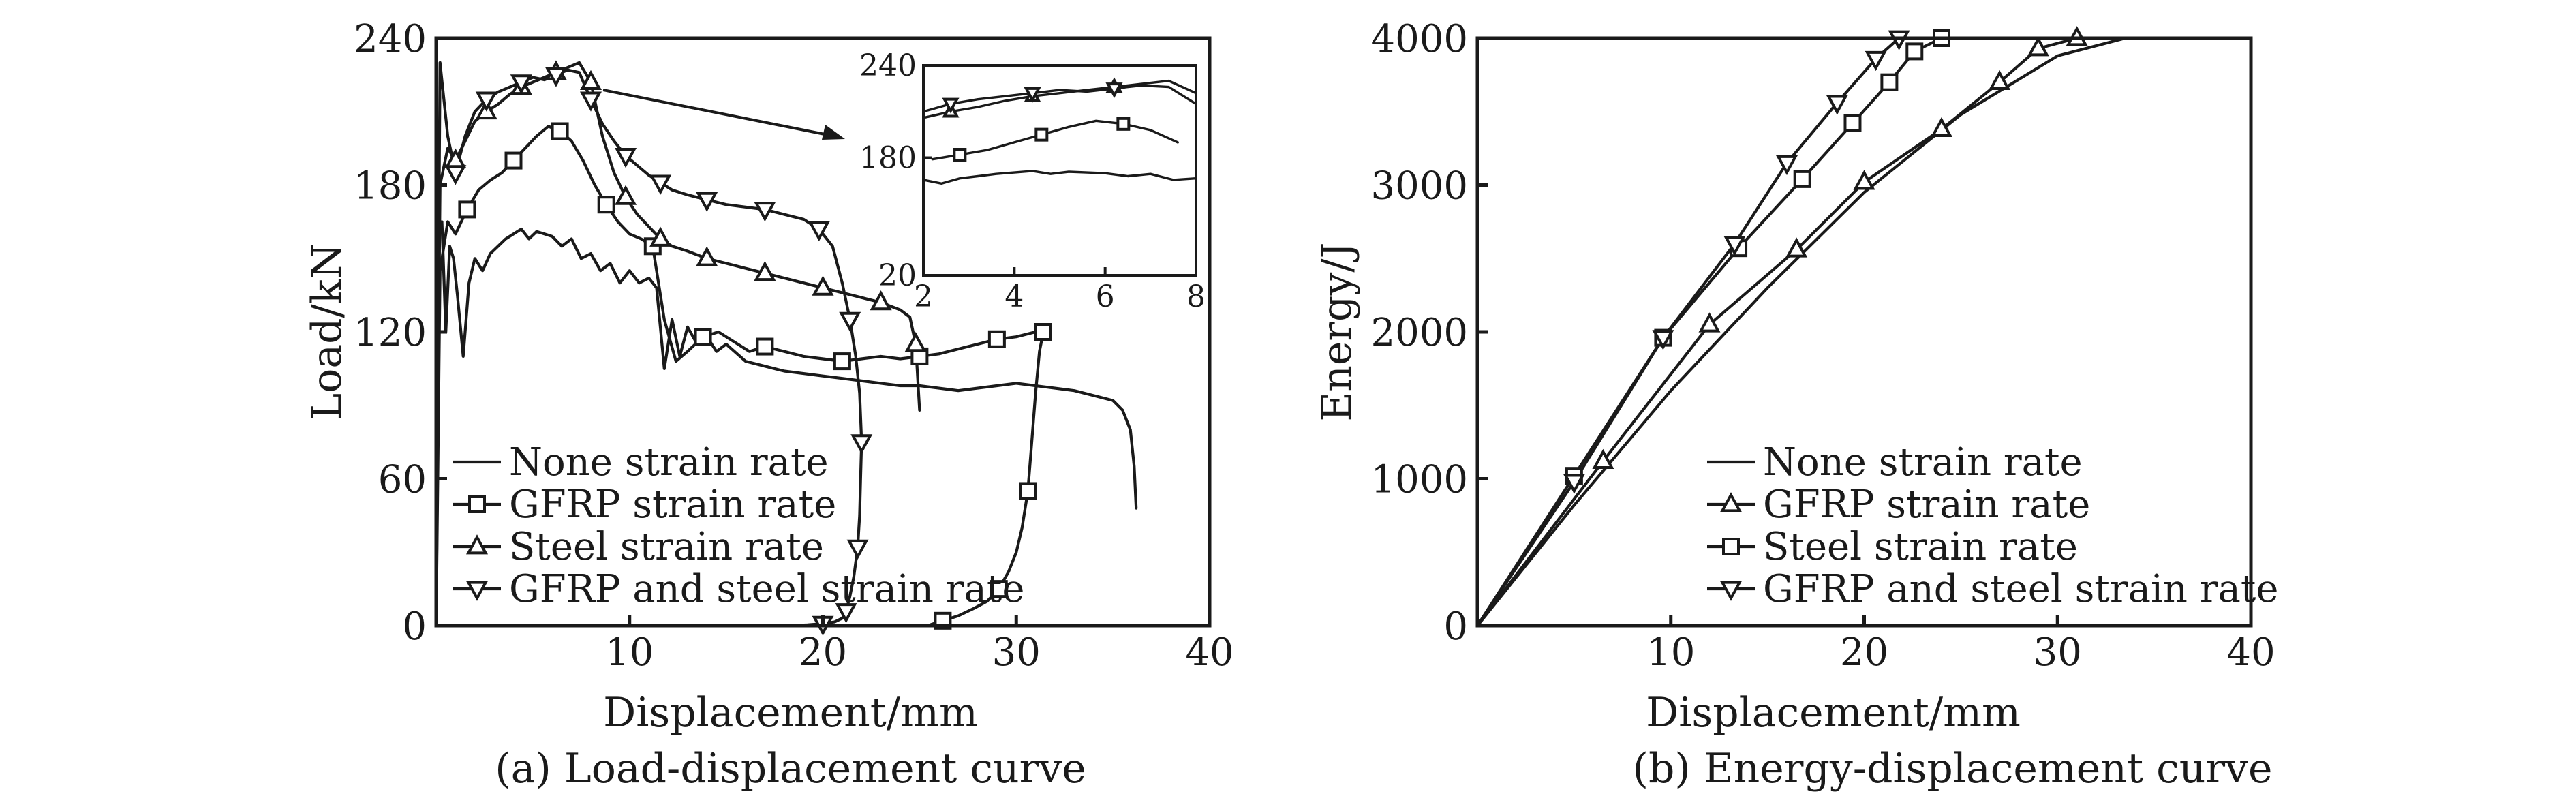 This screenshot has width=2576, height=796. Describe the element at coordinates (1015, 296) in the screenshot. I see `panel-a-inset-x-tick-label: 4` at that location.